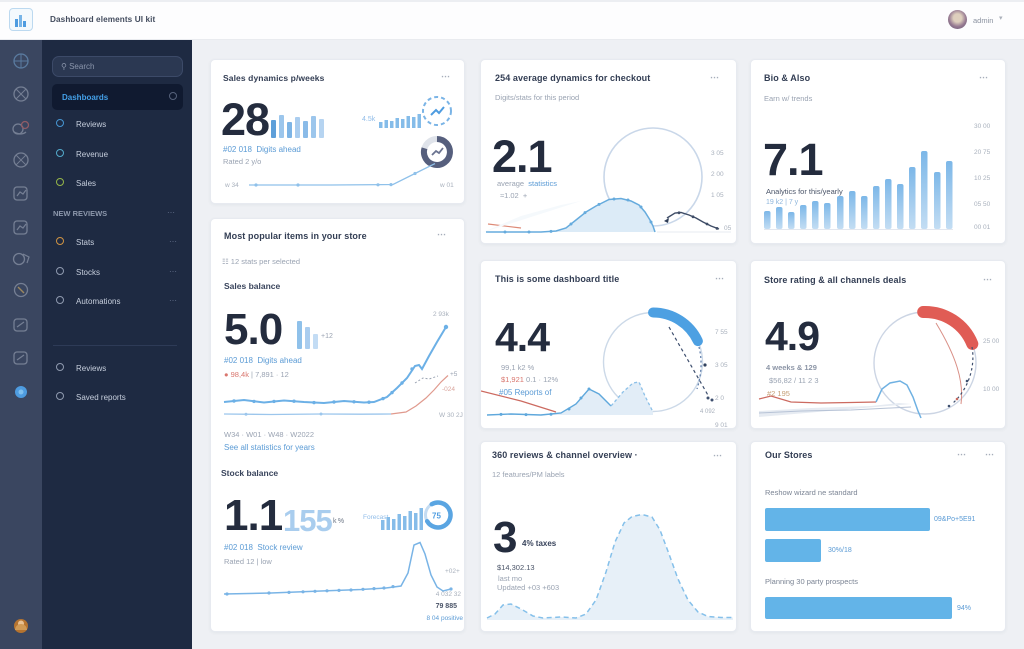  I want to click on svg-text: 05 50, so click(982, 204).